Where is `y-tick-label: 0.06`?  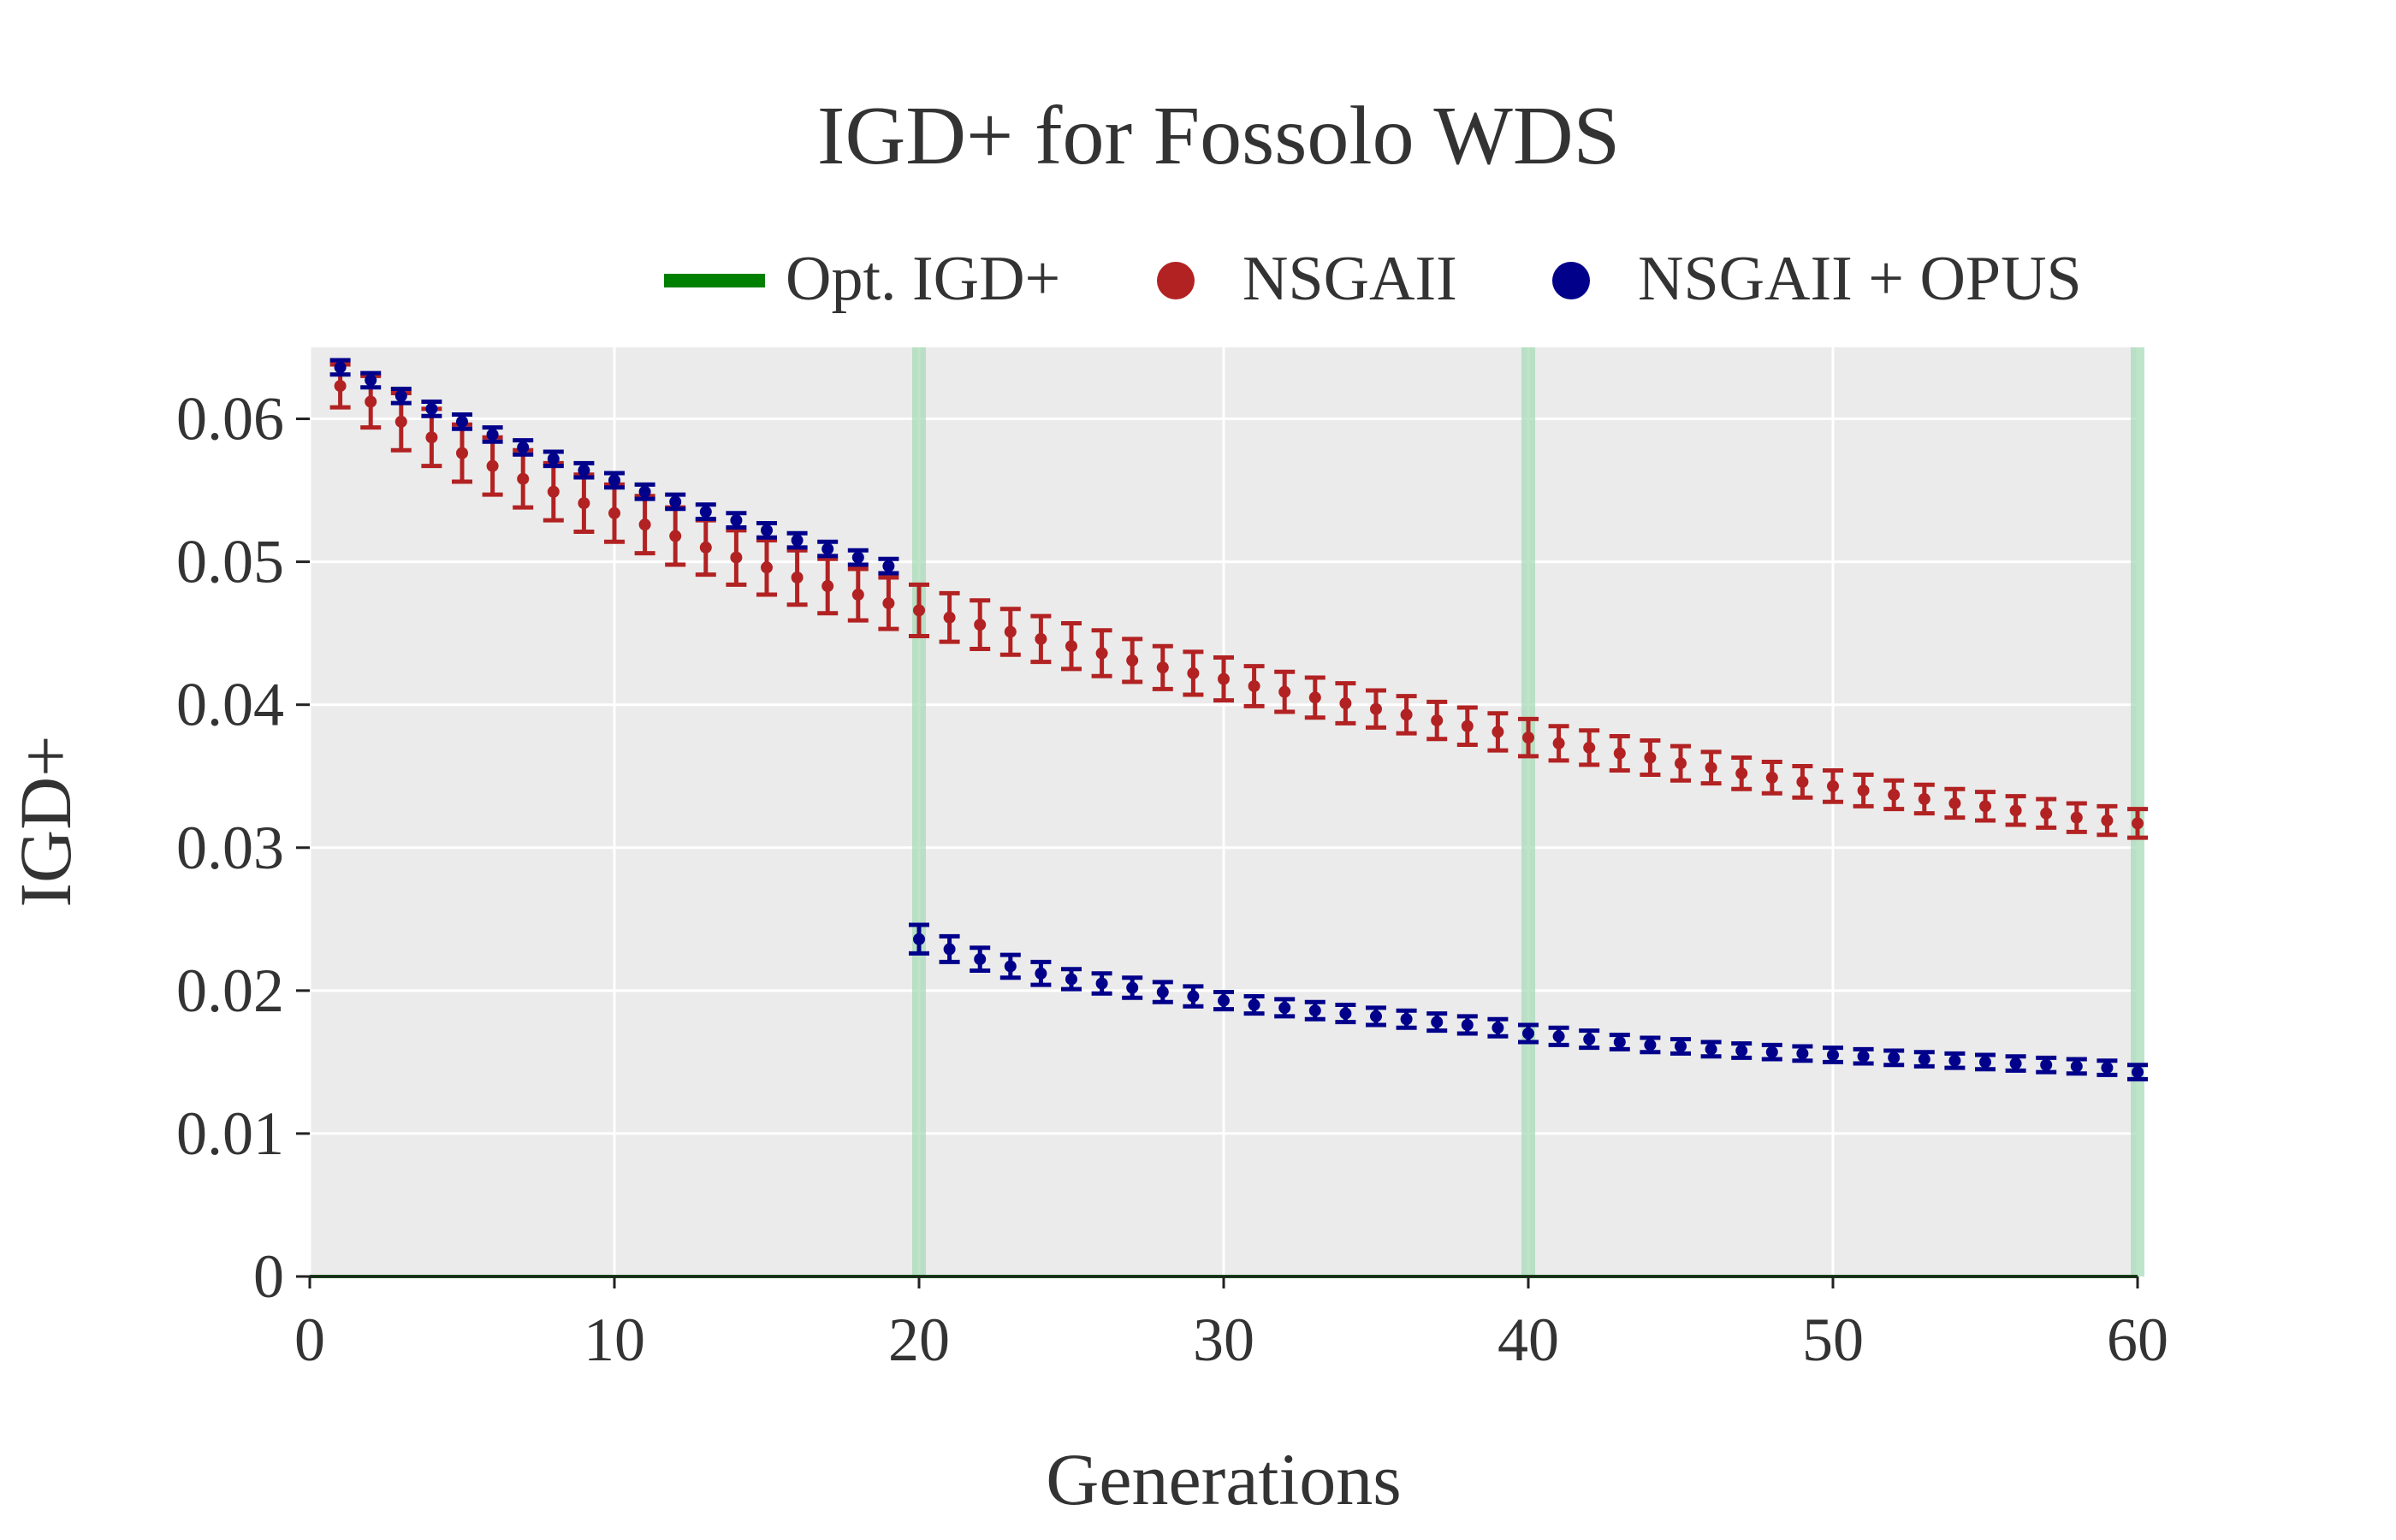 y-tick-label: 0.06 is located at coordinates (230, 419).